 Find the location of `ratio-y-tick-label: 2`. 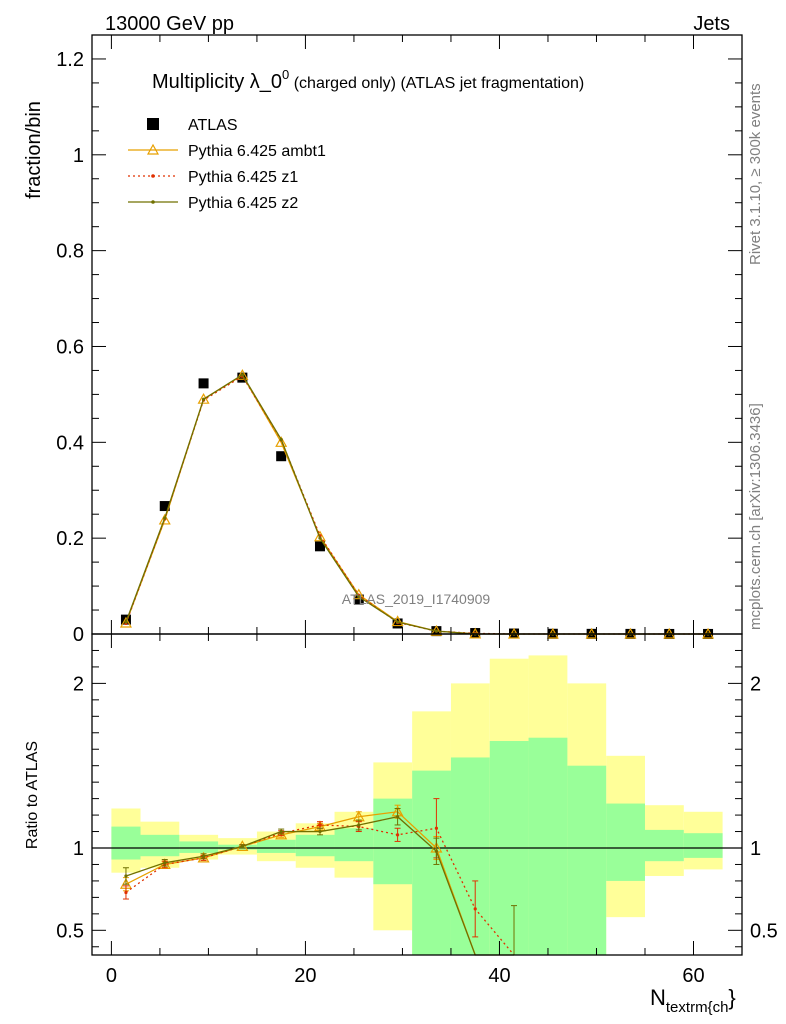

ratio-y-tick-label: 2 is located at coordinates (78, 684).